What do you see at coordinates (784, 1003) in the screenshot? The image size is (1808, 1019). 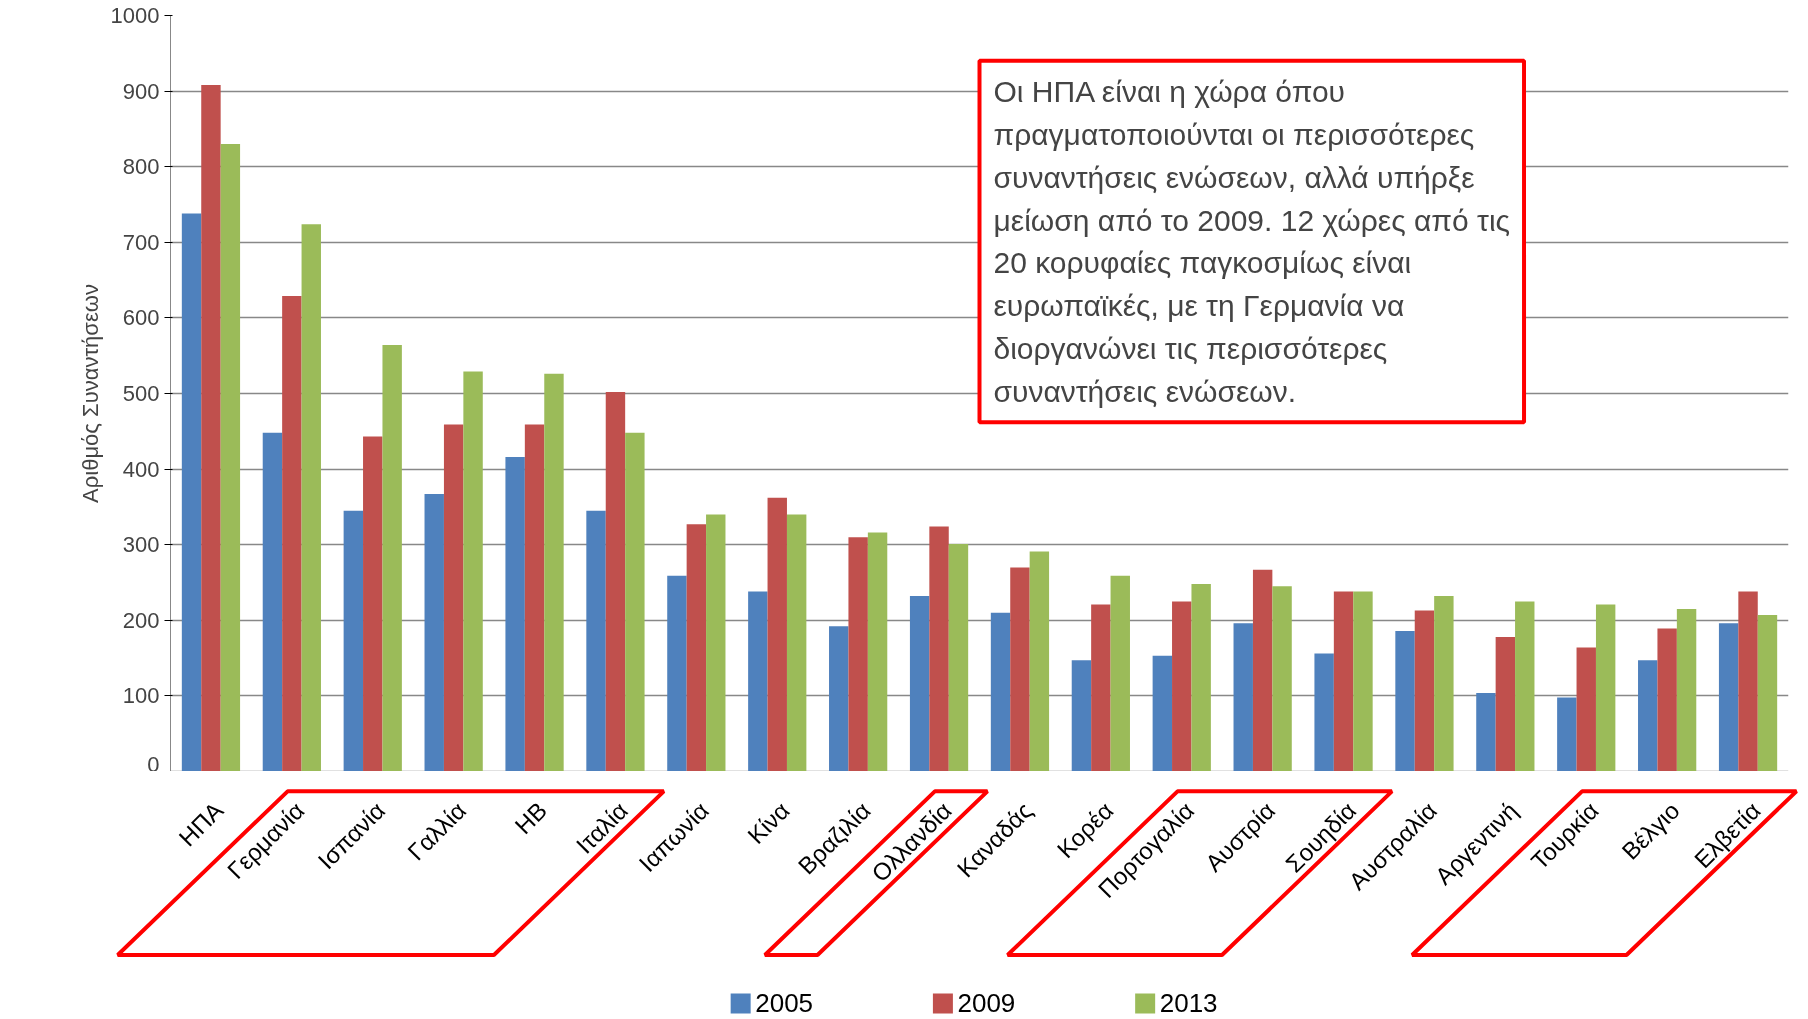 I see `legend-label: 2005` at bounding box center [784, 1003].